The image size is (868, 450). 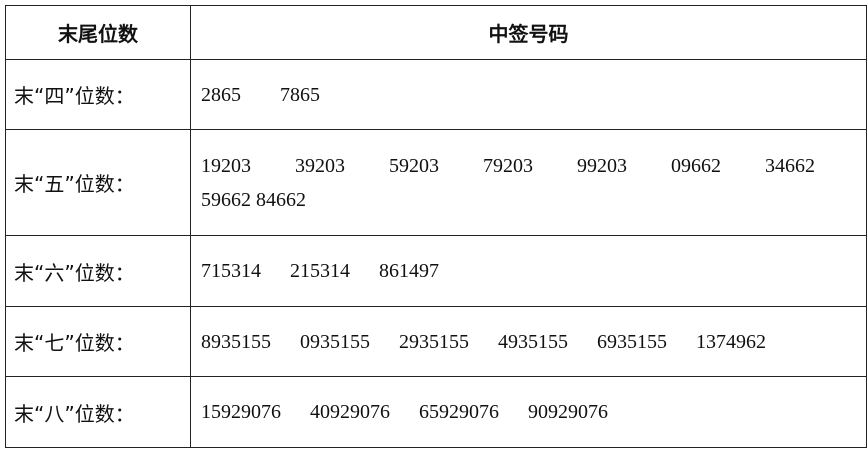 What do you see at coordinates (98, 412) in the screenshot?
I see `digit-count-label: 末“八”位数：` at bounding box center [98, 412].